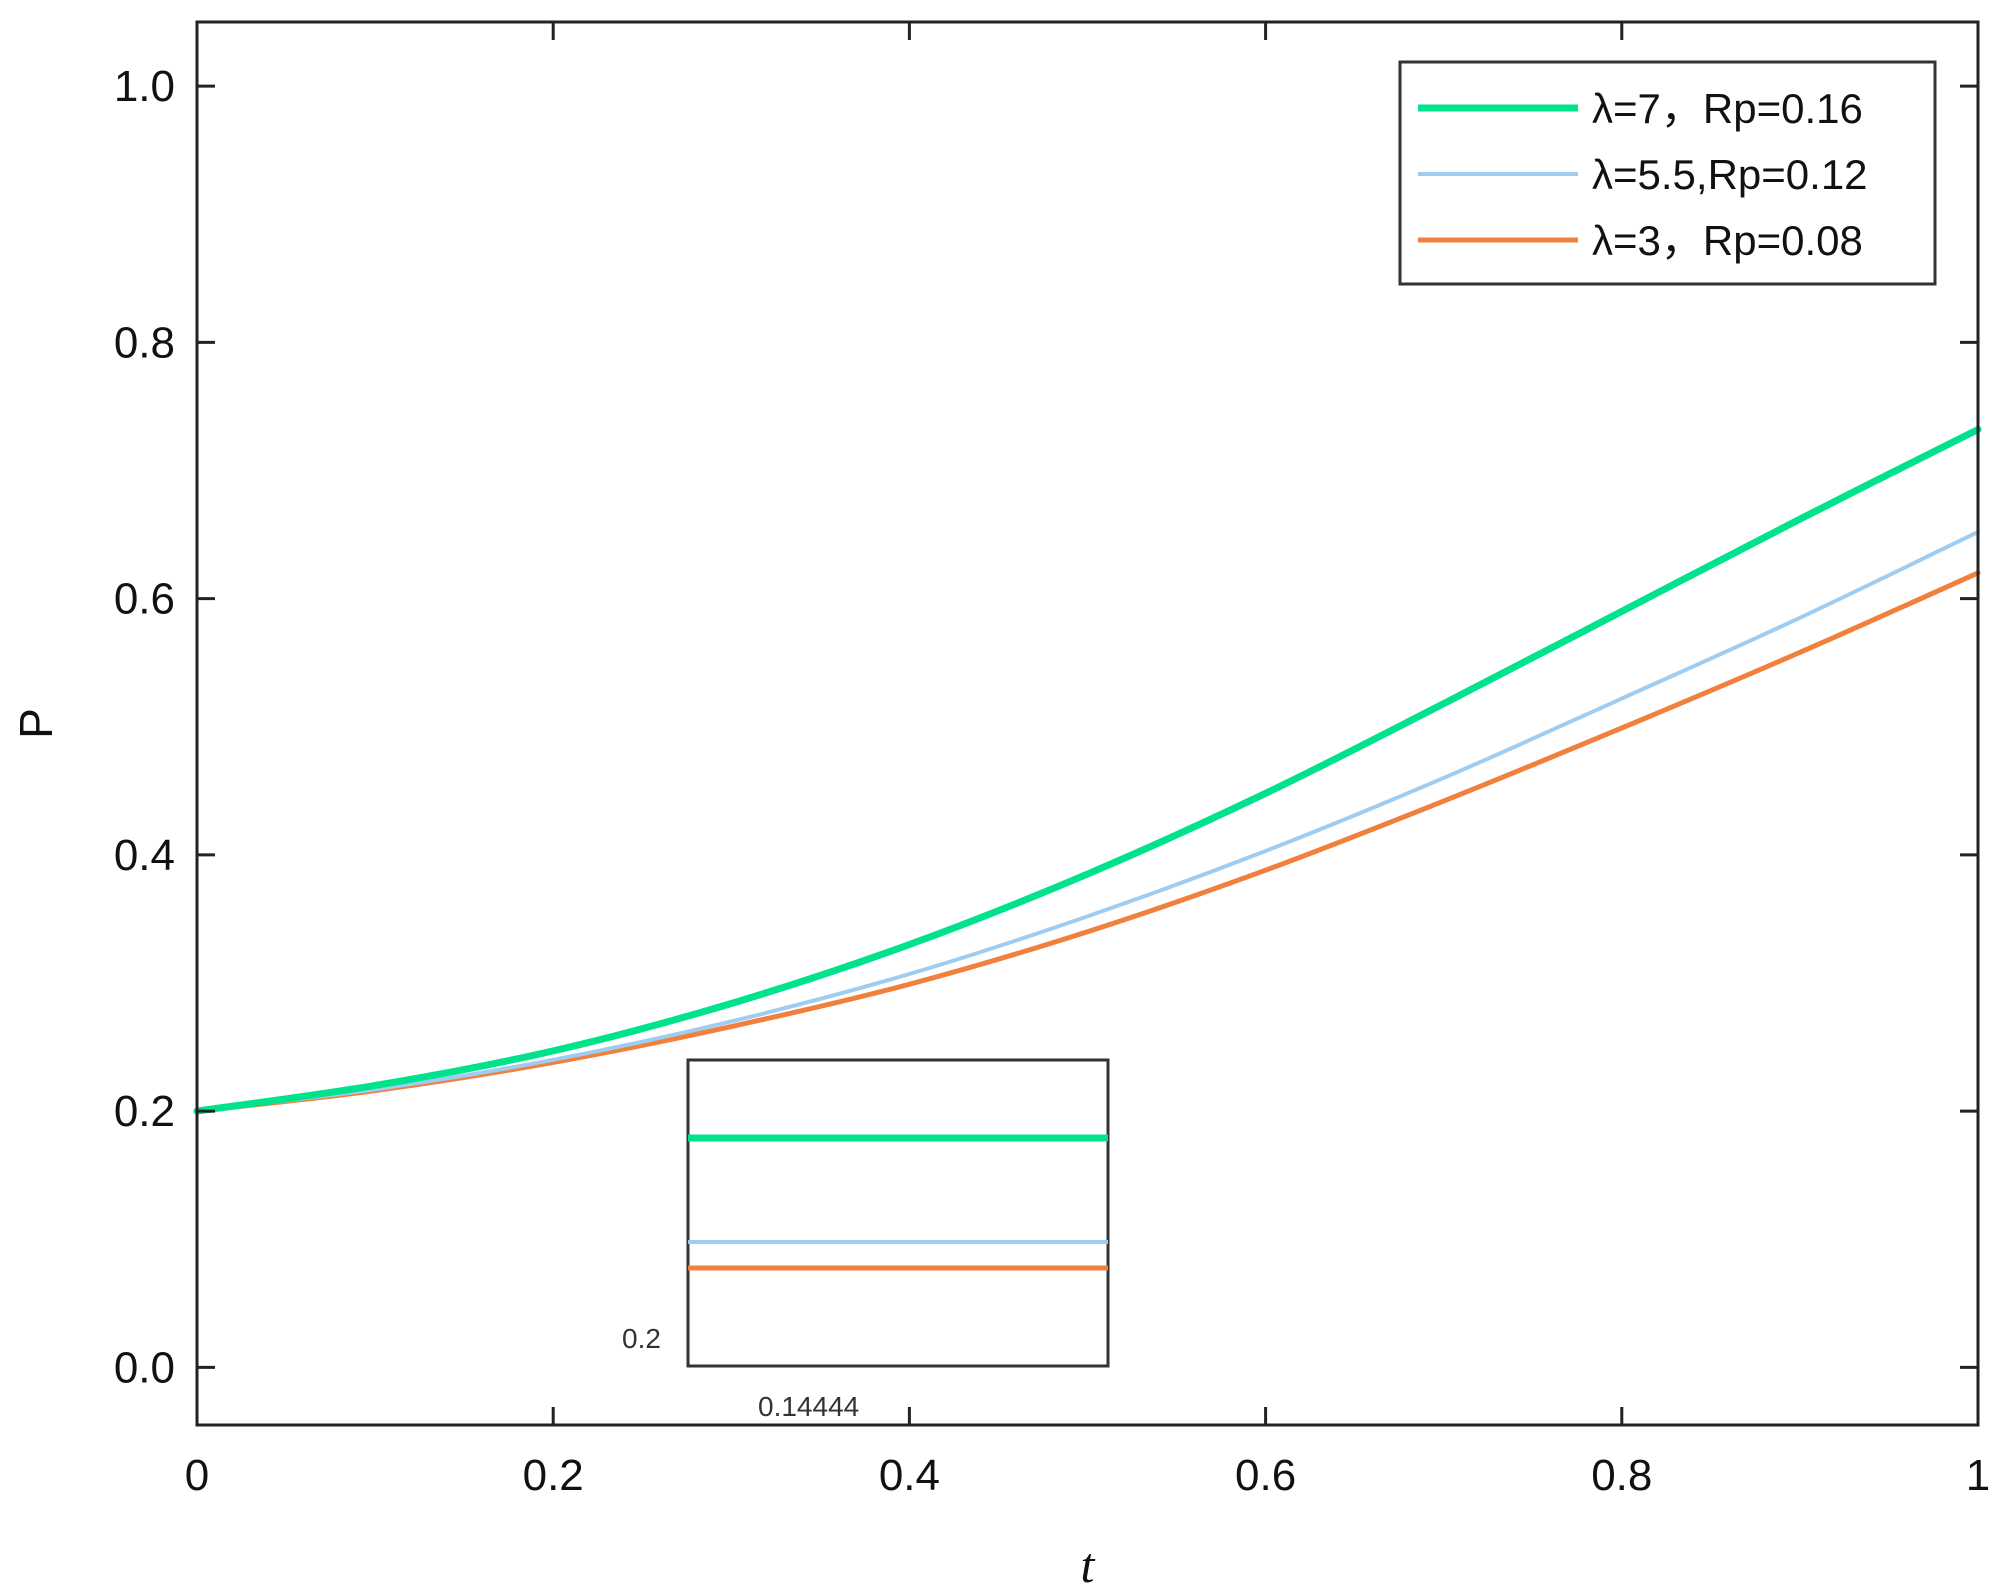 The image size is (1999, 1595). What do you see at coordinates (1727, 240) in the screenshot?
I see `legend-label: λ=3，Rp=0.08` at bounding box center [1727, 240].